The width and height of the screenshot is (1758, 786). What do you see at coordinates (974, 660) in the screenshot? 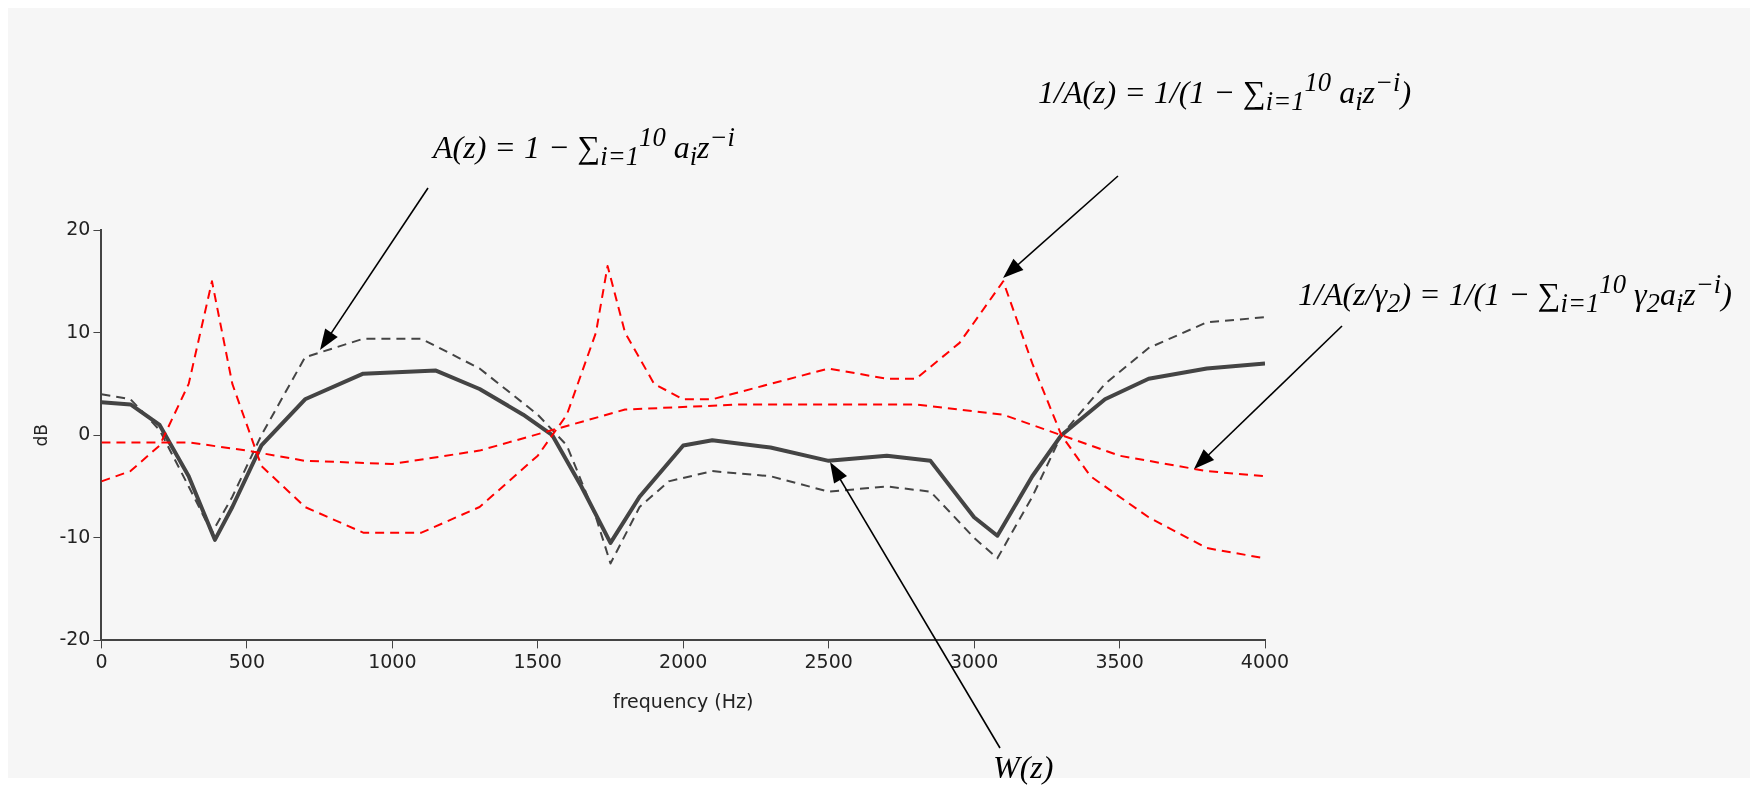
I see `x-tick-label: 3000` at bounding box center [974, 660].